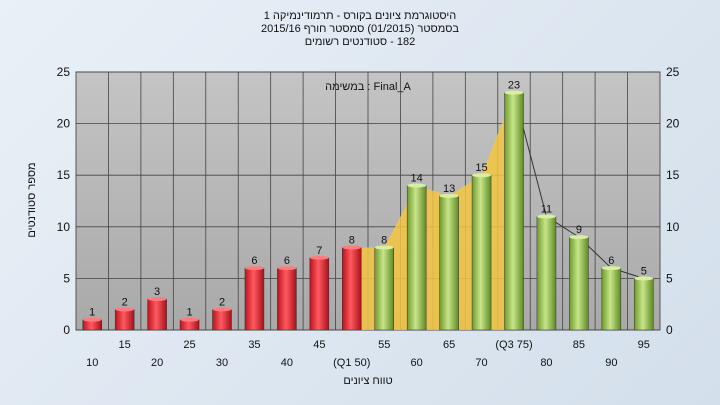  Describe the element at coordinates (287, 363) in the screenshot. I see `x-tick-label: 40` at that location.